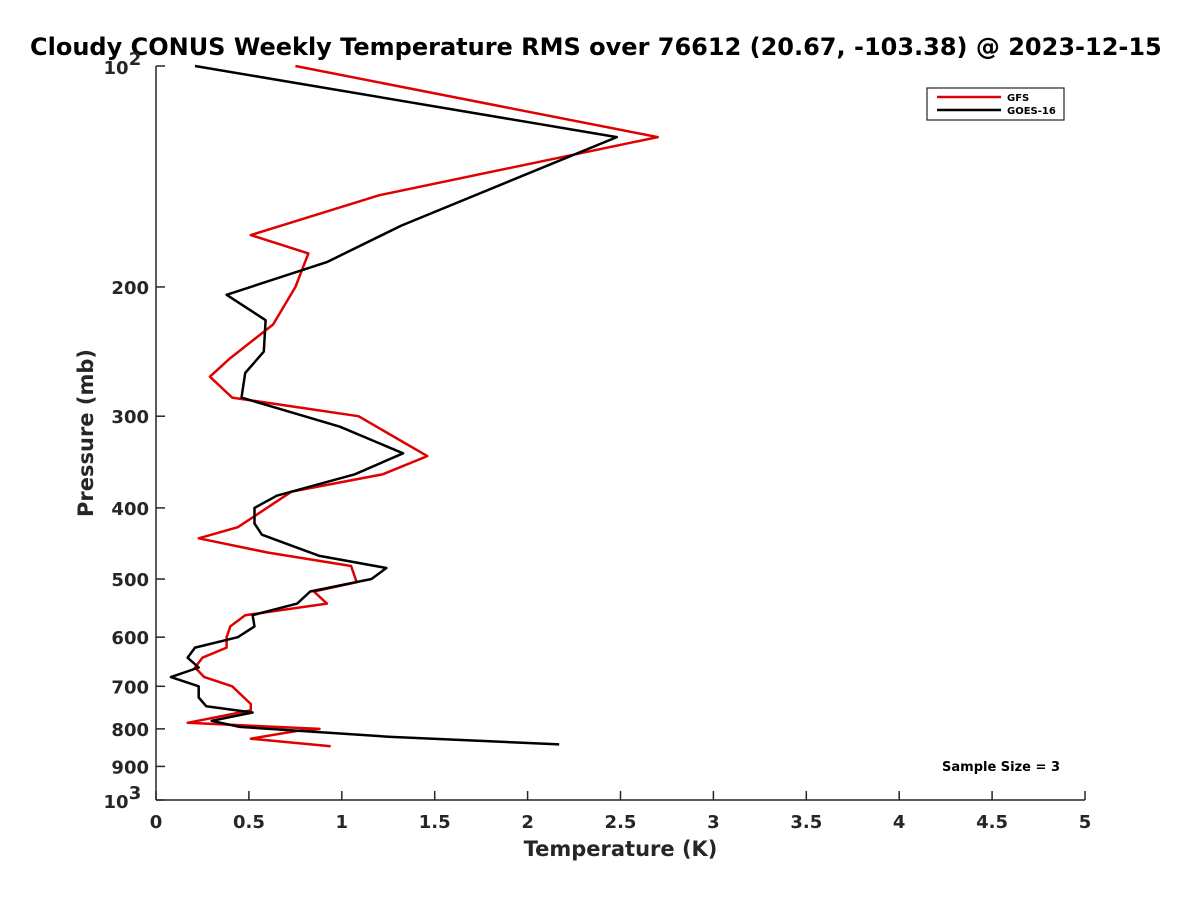  What do you see at coordinates (1001, 767) in the screenshot?
I see `sample-size-annotation: Sample Size = 3` at bounding box center [1001, 767].